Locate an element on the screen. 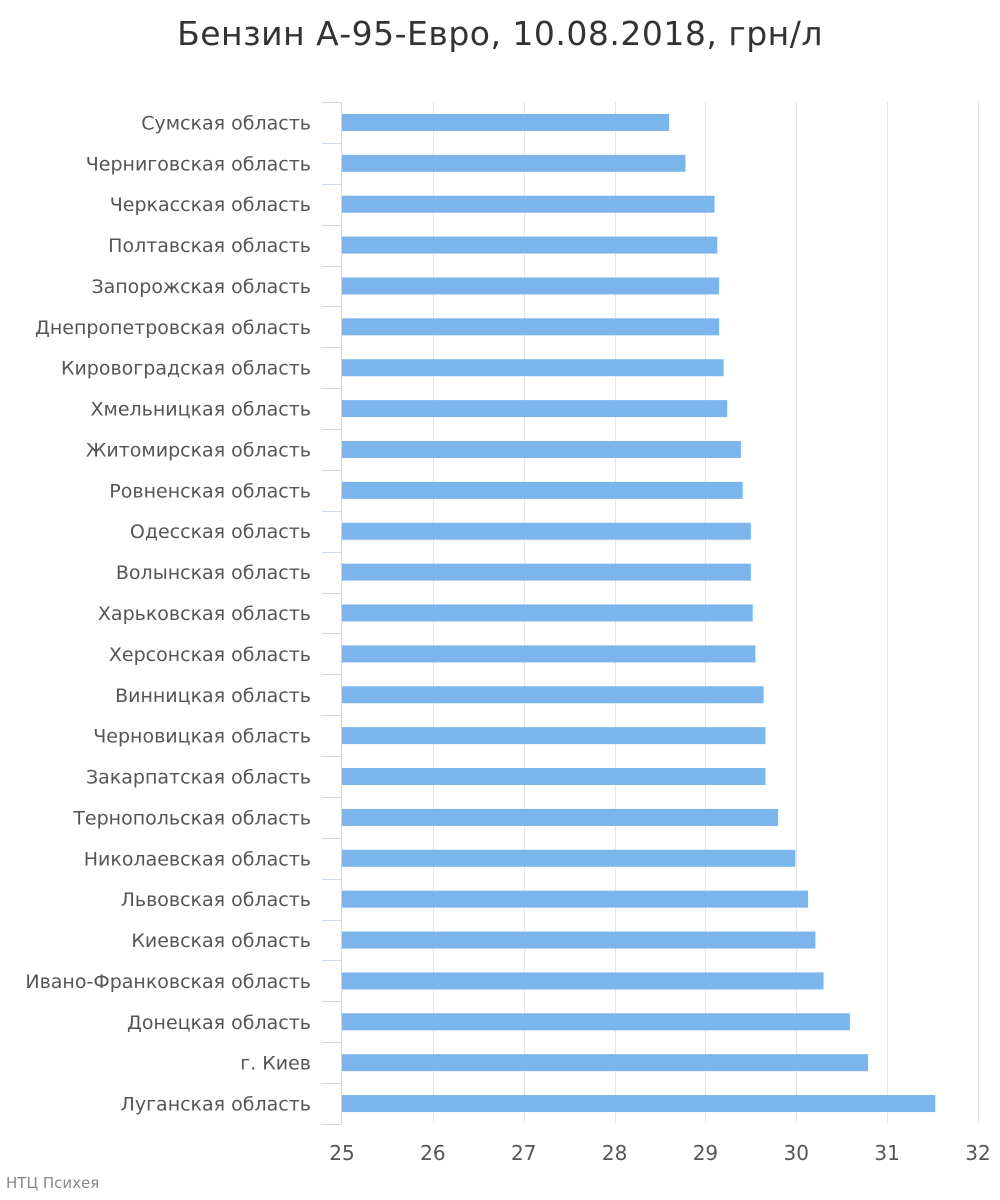 The image size is (1000, 1200). category-label: Тернопольская область is located at coordinates (191, 818).